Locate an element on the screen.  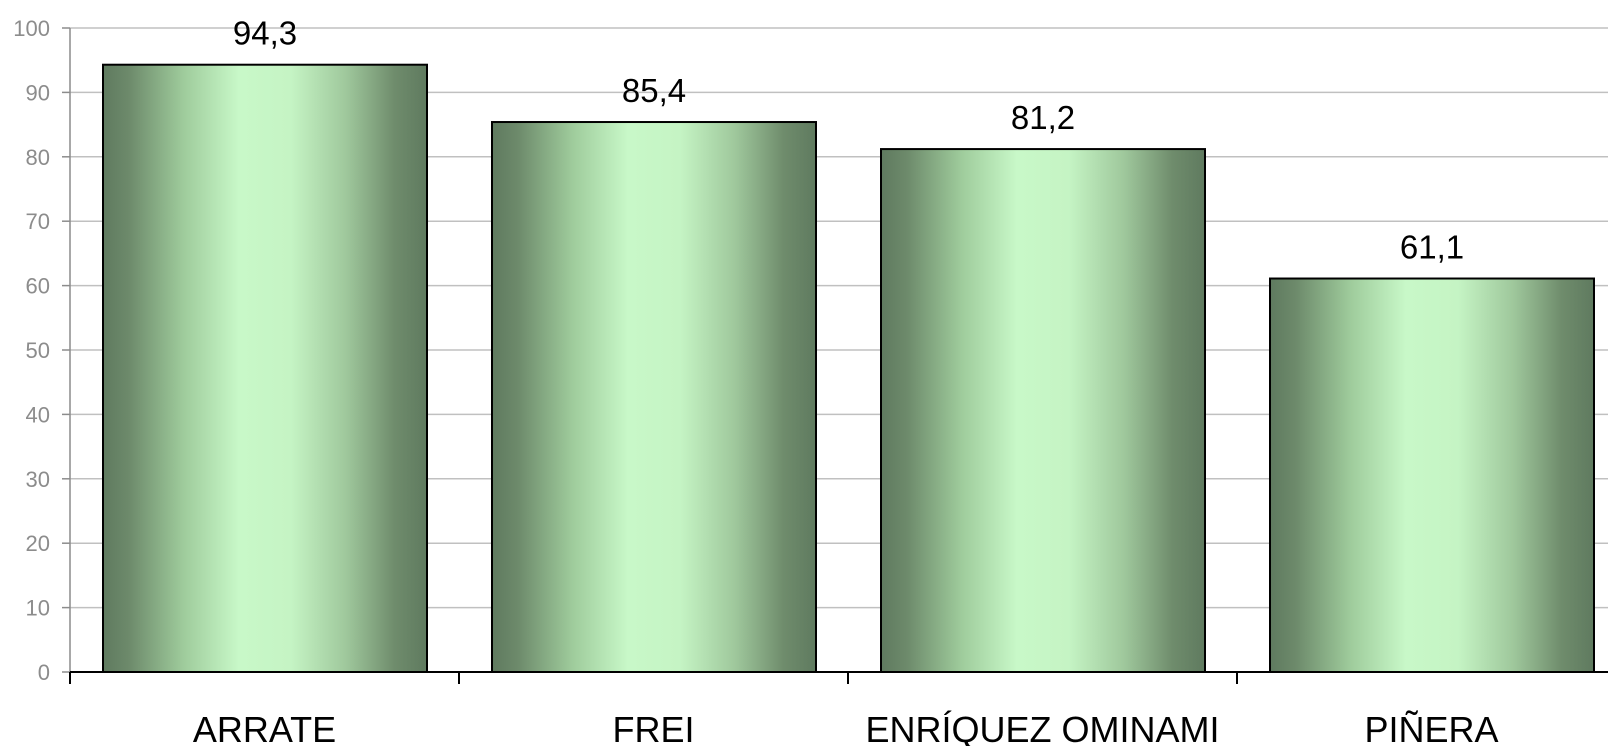
data-label: 61,1 is located at coordinates (1432, 247).